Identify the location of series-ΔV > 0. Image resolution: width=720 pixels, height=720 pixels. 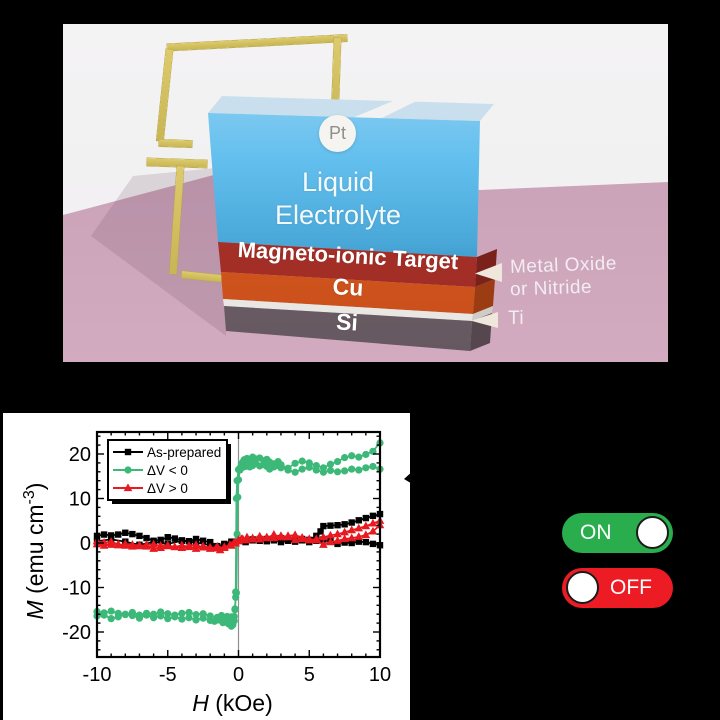
(238, 535).